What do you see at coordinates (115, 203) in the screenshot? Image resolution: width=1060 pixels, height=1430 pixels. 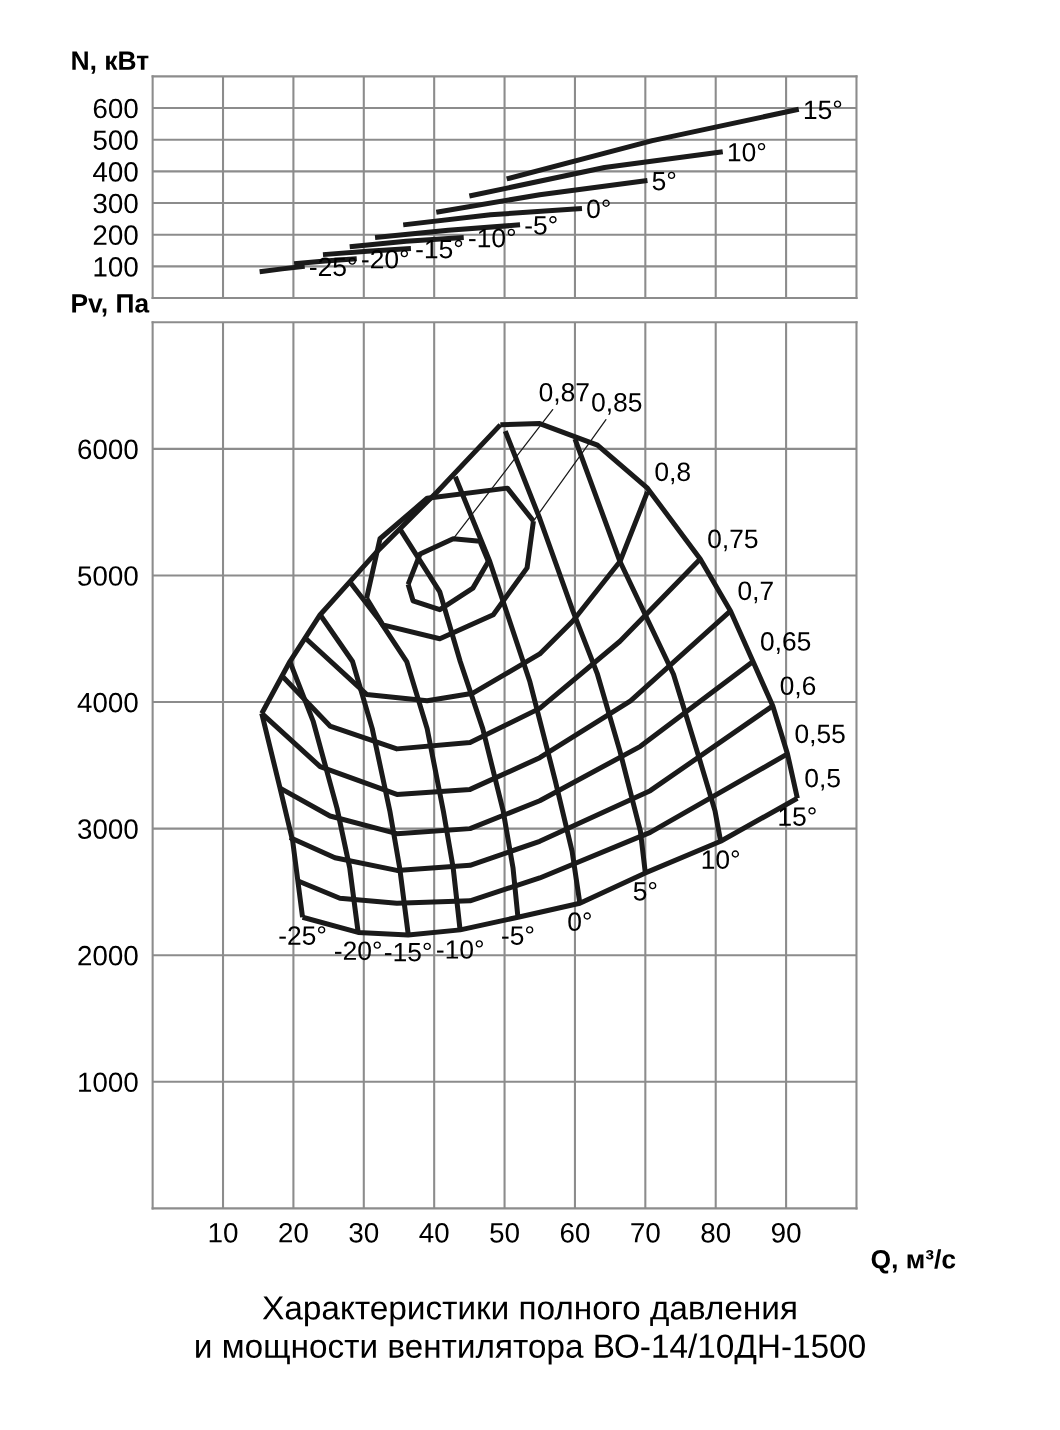 I see `y-tick-label: 300` at bounding box center [115, 203].